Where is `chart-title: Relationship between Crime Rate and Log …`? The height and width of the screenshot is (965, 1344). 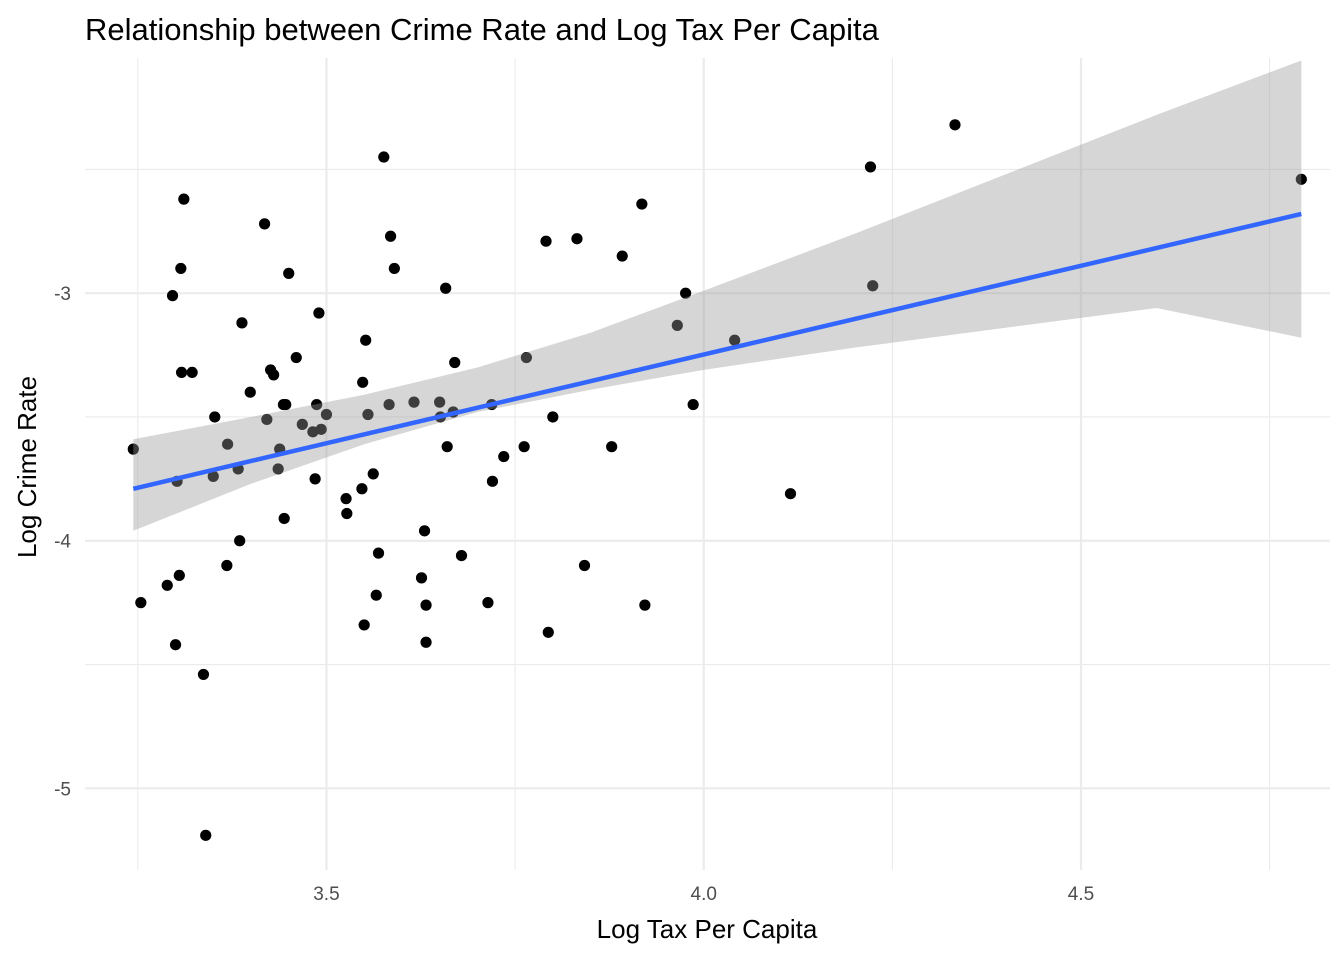
chart-title: Relationship between Crime Rate and Log … is located at coordinates (482, 29).